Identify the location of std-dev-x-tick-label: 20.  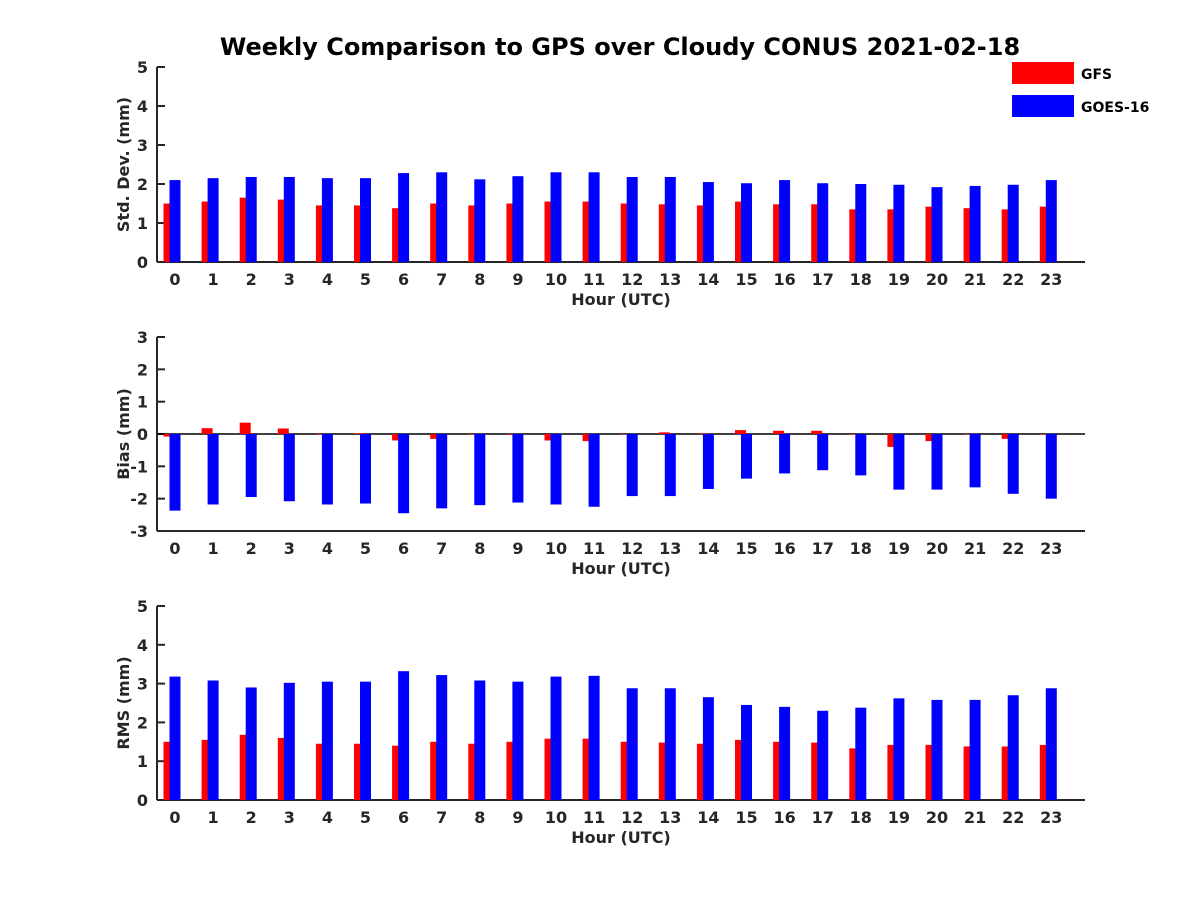
(937, 279).